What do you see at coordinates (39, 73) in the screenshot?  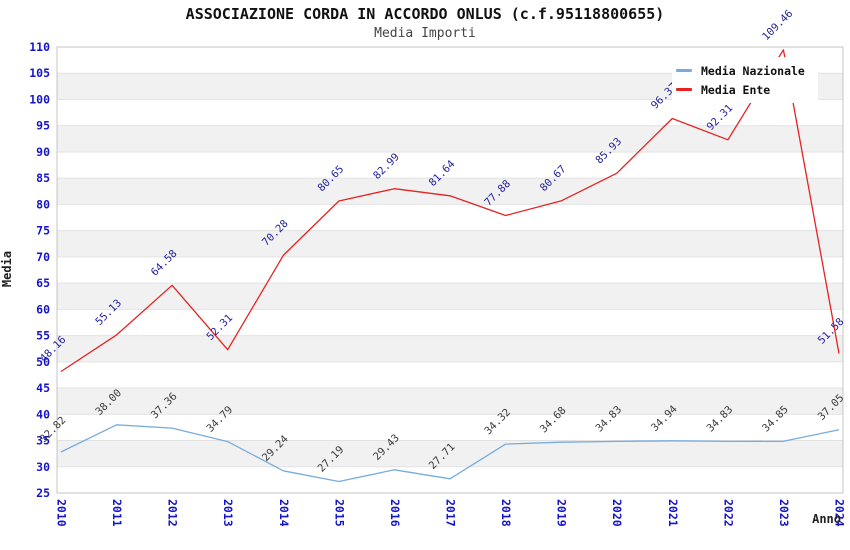 I see `y-tick-label: 105` at bounding box center [39, 73].